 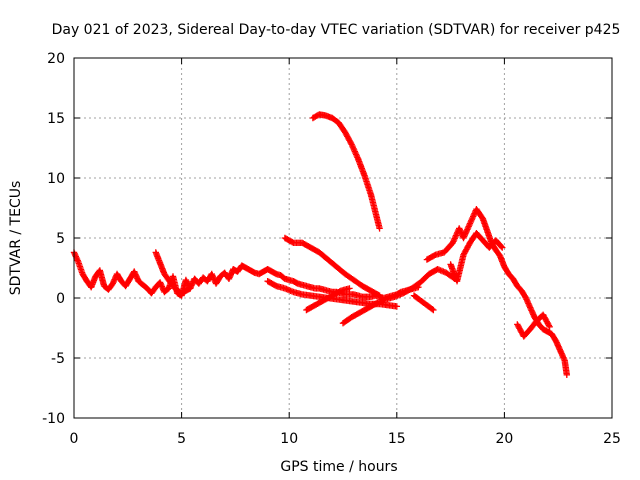 I want to click on x-axis-label: GPS time / hours, so click(x=338, y=467).